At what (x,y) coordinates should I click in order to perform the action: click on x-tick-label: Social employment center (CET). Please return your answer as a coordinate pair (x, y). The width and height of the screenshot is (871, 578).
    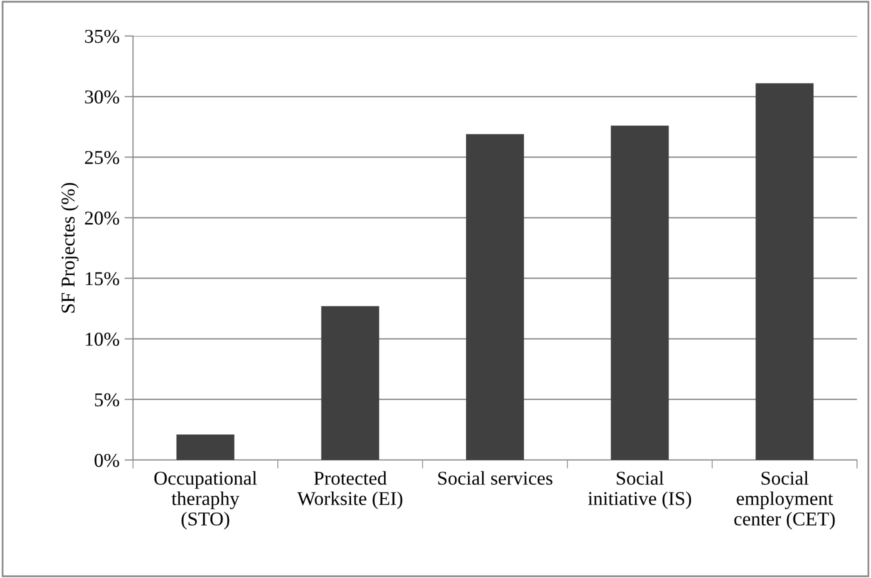
    Looking at the image, I should click on (784, 500).